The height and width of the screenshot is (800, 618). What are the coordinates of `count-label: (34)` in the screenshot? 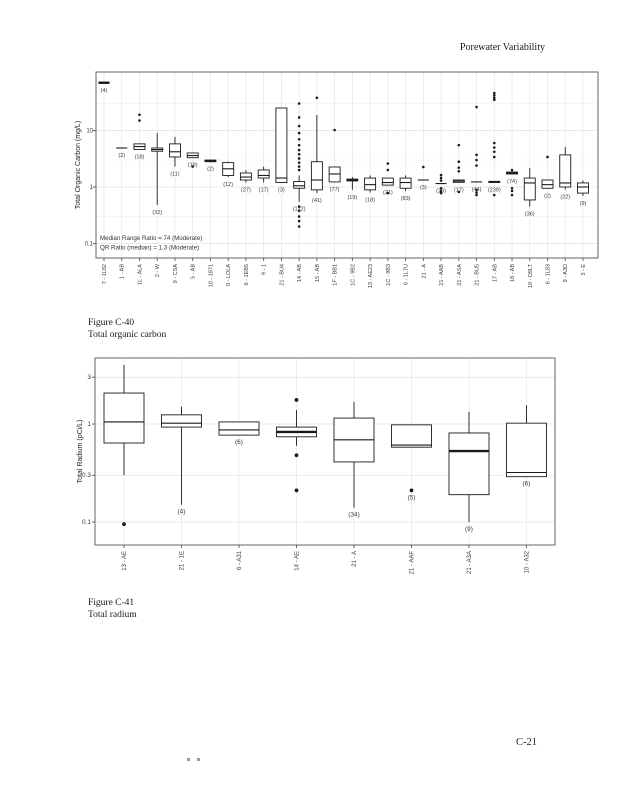 It's located at (354, 515).